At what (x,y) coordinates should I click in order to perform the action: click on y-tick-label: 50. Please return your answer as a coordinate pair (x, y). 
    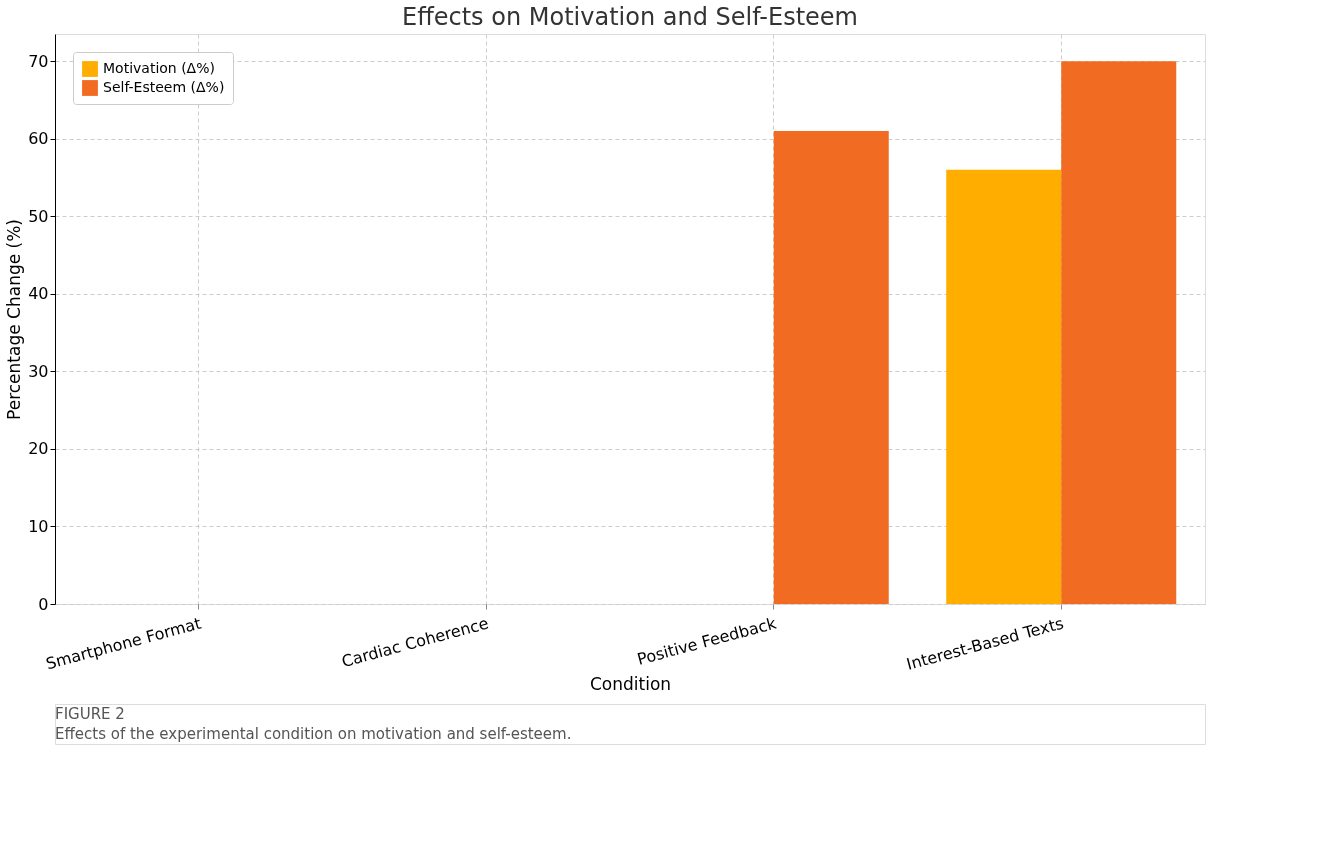
    Looking at the image, I should click on (38, 216).